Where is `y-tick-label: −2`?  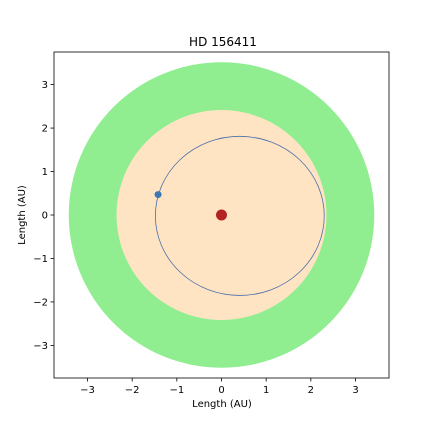 y-tick-label: −2 is located at coordinates (40, 302).